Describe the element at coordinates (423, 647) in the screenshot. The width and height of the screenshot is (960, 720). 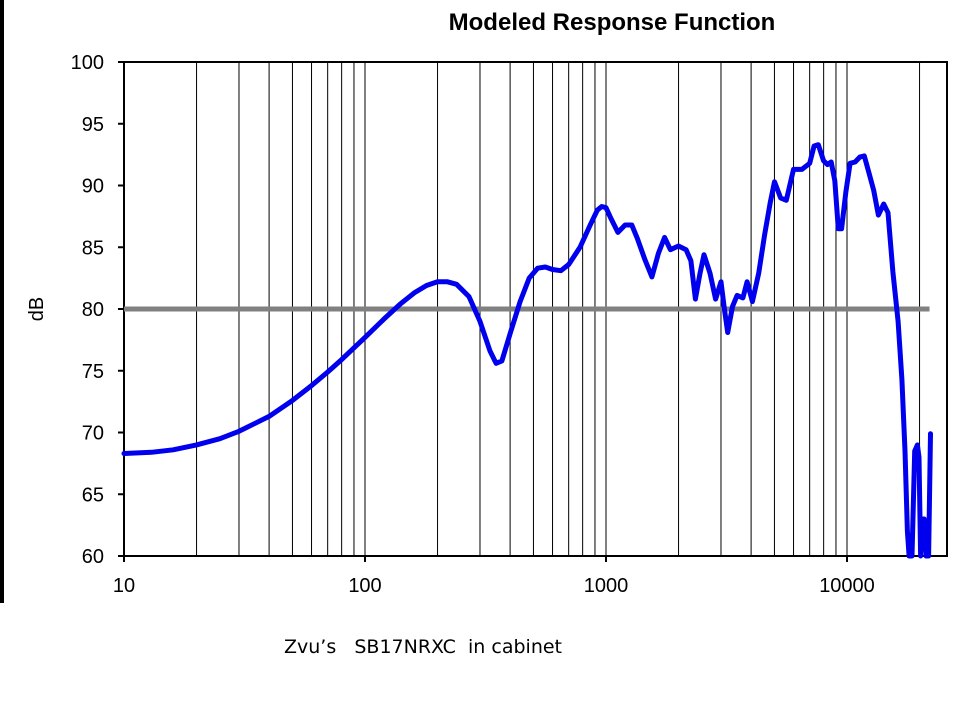
I see `chart-caption: Zvu’s SB17NRXC in cabinet` at that location.